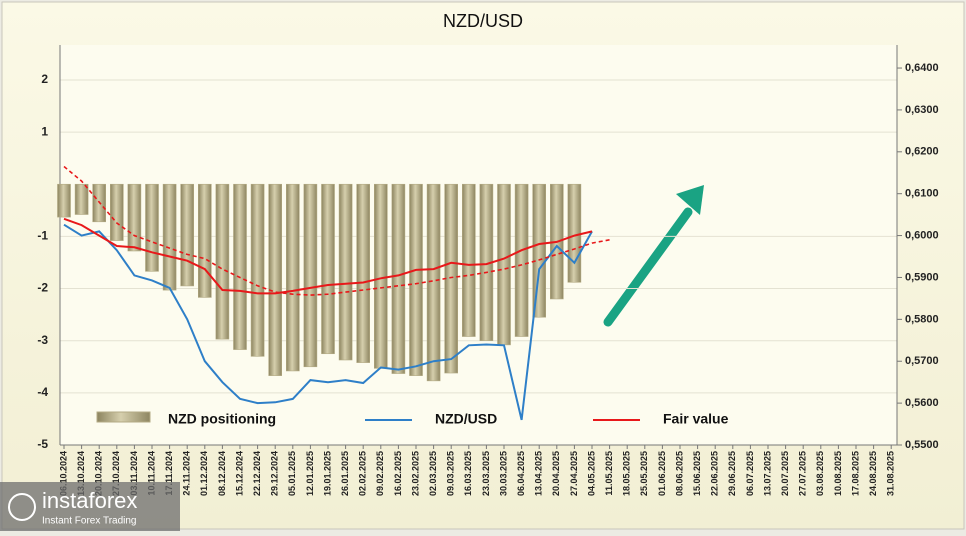  I want to click on legend-label: NZD/USD, so click(466, 419).